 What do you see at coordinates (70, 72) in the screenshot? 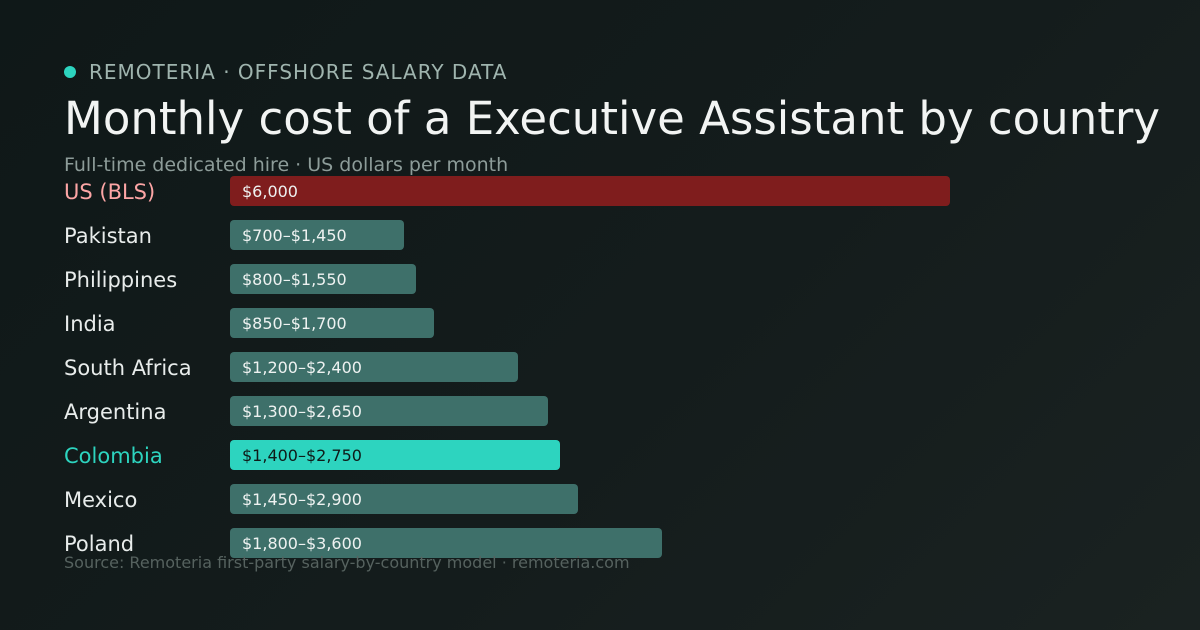
I see `brand-dot-icon` at bounding box center [70, 72].